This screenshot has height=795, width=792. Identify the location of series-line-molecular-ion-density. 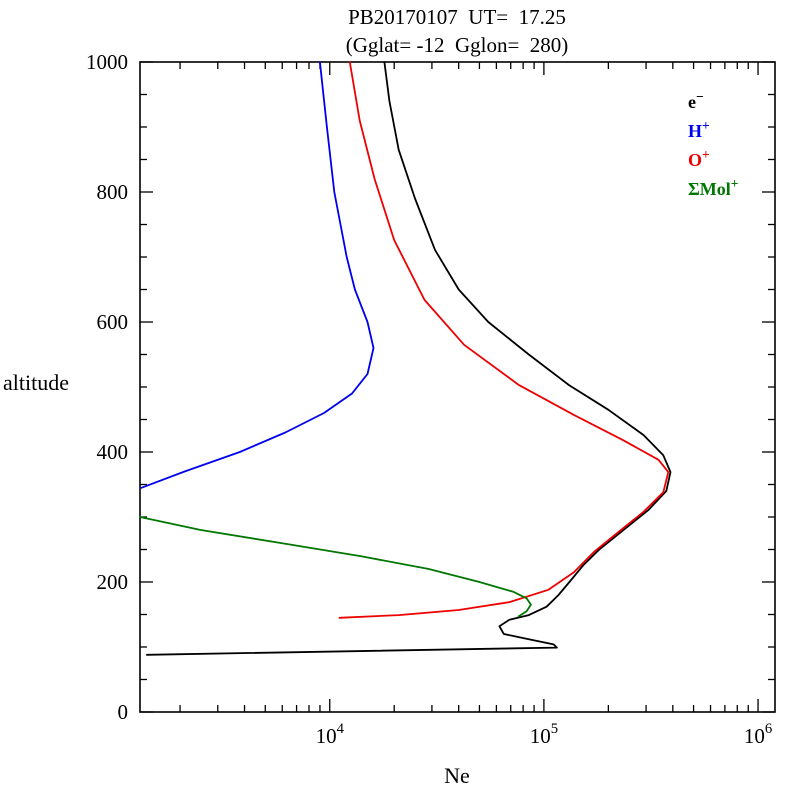
(335, 567).